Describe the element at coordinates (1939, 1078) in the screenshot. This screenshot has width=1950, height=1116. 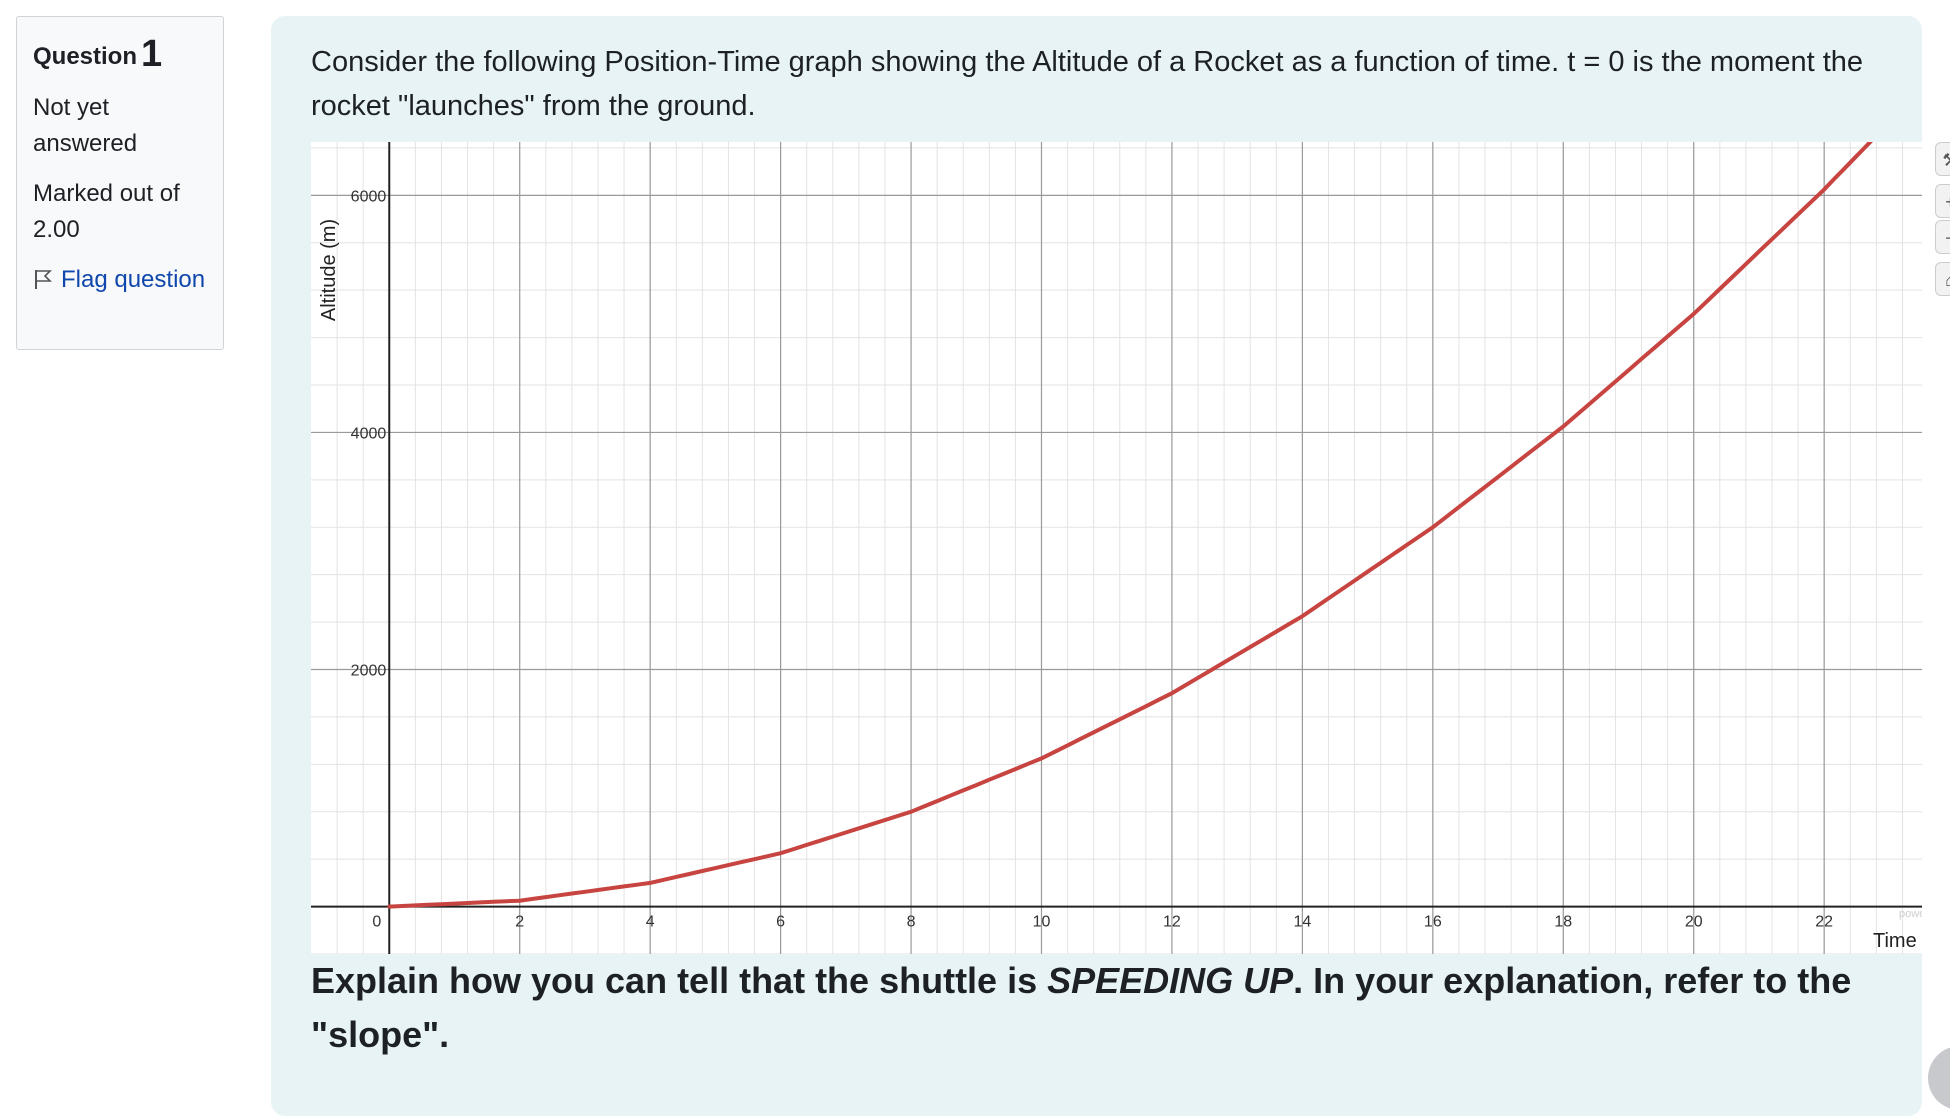
I see `scroll-top-button` at that location.